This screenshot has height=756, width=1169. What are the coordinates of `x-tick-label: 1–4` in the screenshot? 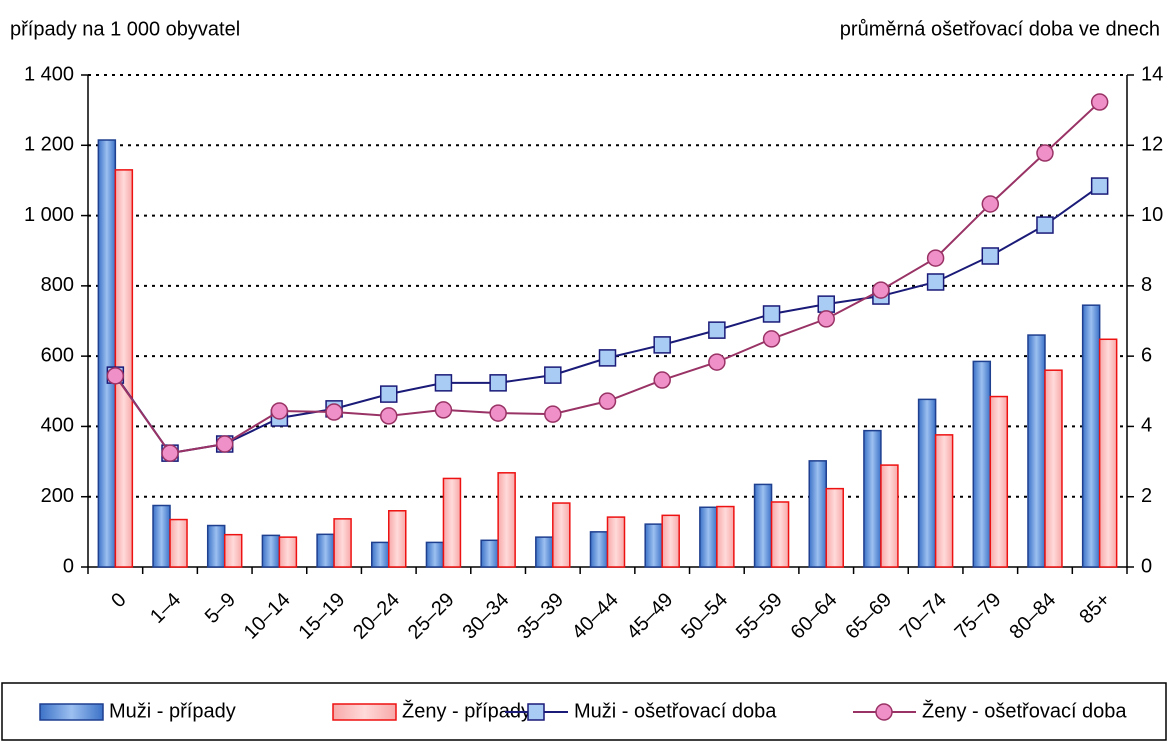 It's located at (165, 608).